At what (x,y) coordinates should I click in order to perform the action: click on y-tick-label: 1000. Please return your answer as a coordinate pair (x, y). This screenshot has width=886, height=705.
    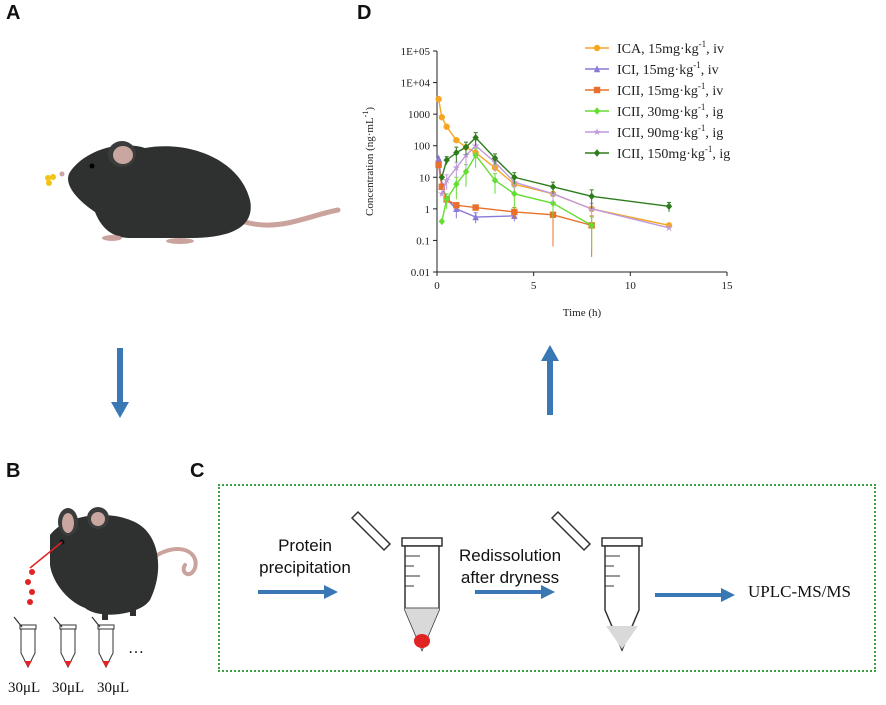
    Looking at the image, I should click on (419, 115).